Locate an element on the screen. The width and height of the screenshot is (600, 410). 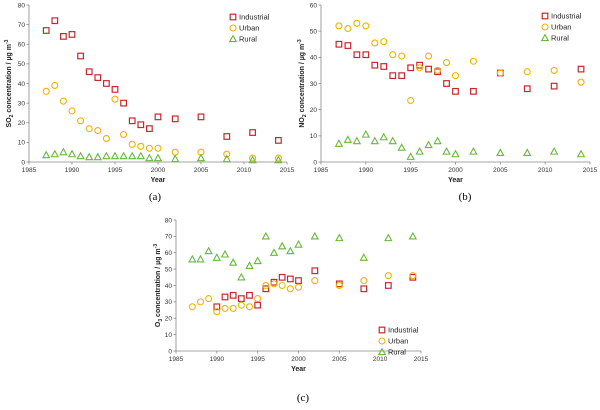
no2-legend-industrial-label: Industrial is located at coordinates (566, 16).